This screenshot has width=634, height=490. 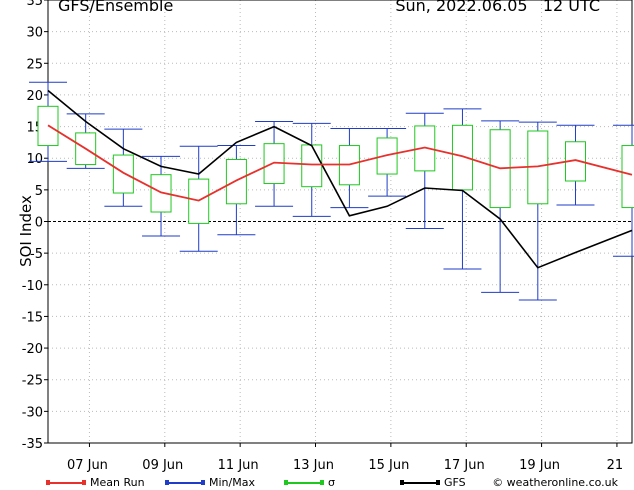 I want to click on legend-gfs: GFS, so click(x=433, y=482).